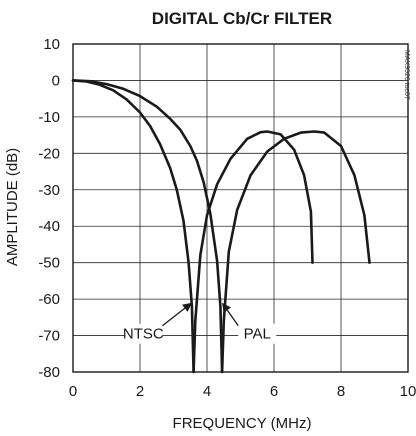  What do you see at coordinates (56, 80) in the screenshot?
I see `y-tick-label: 0` at bounding box center [56, 80].